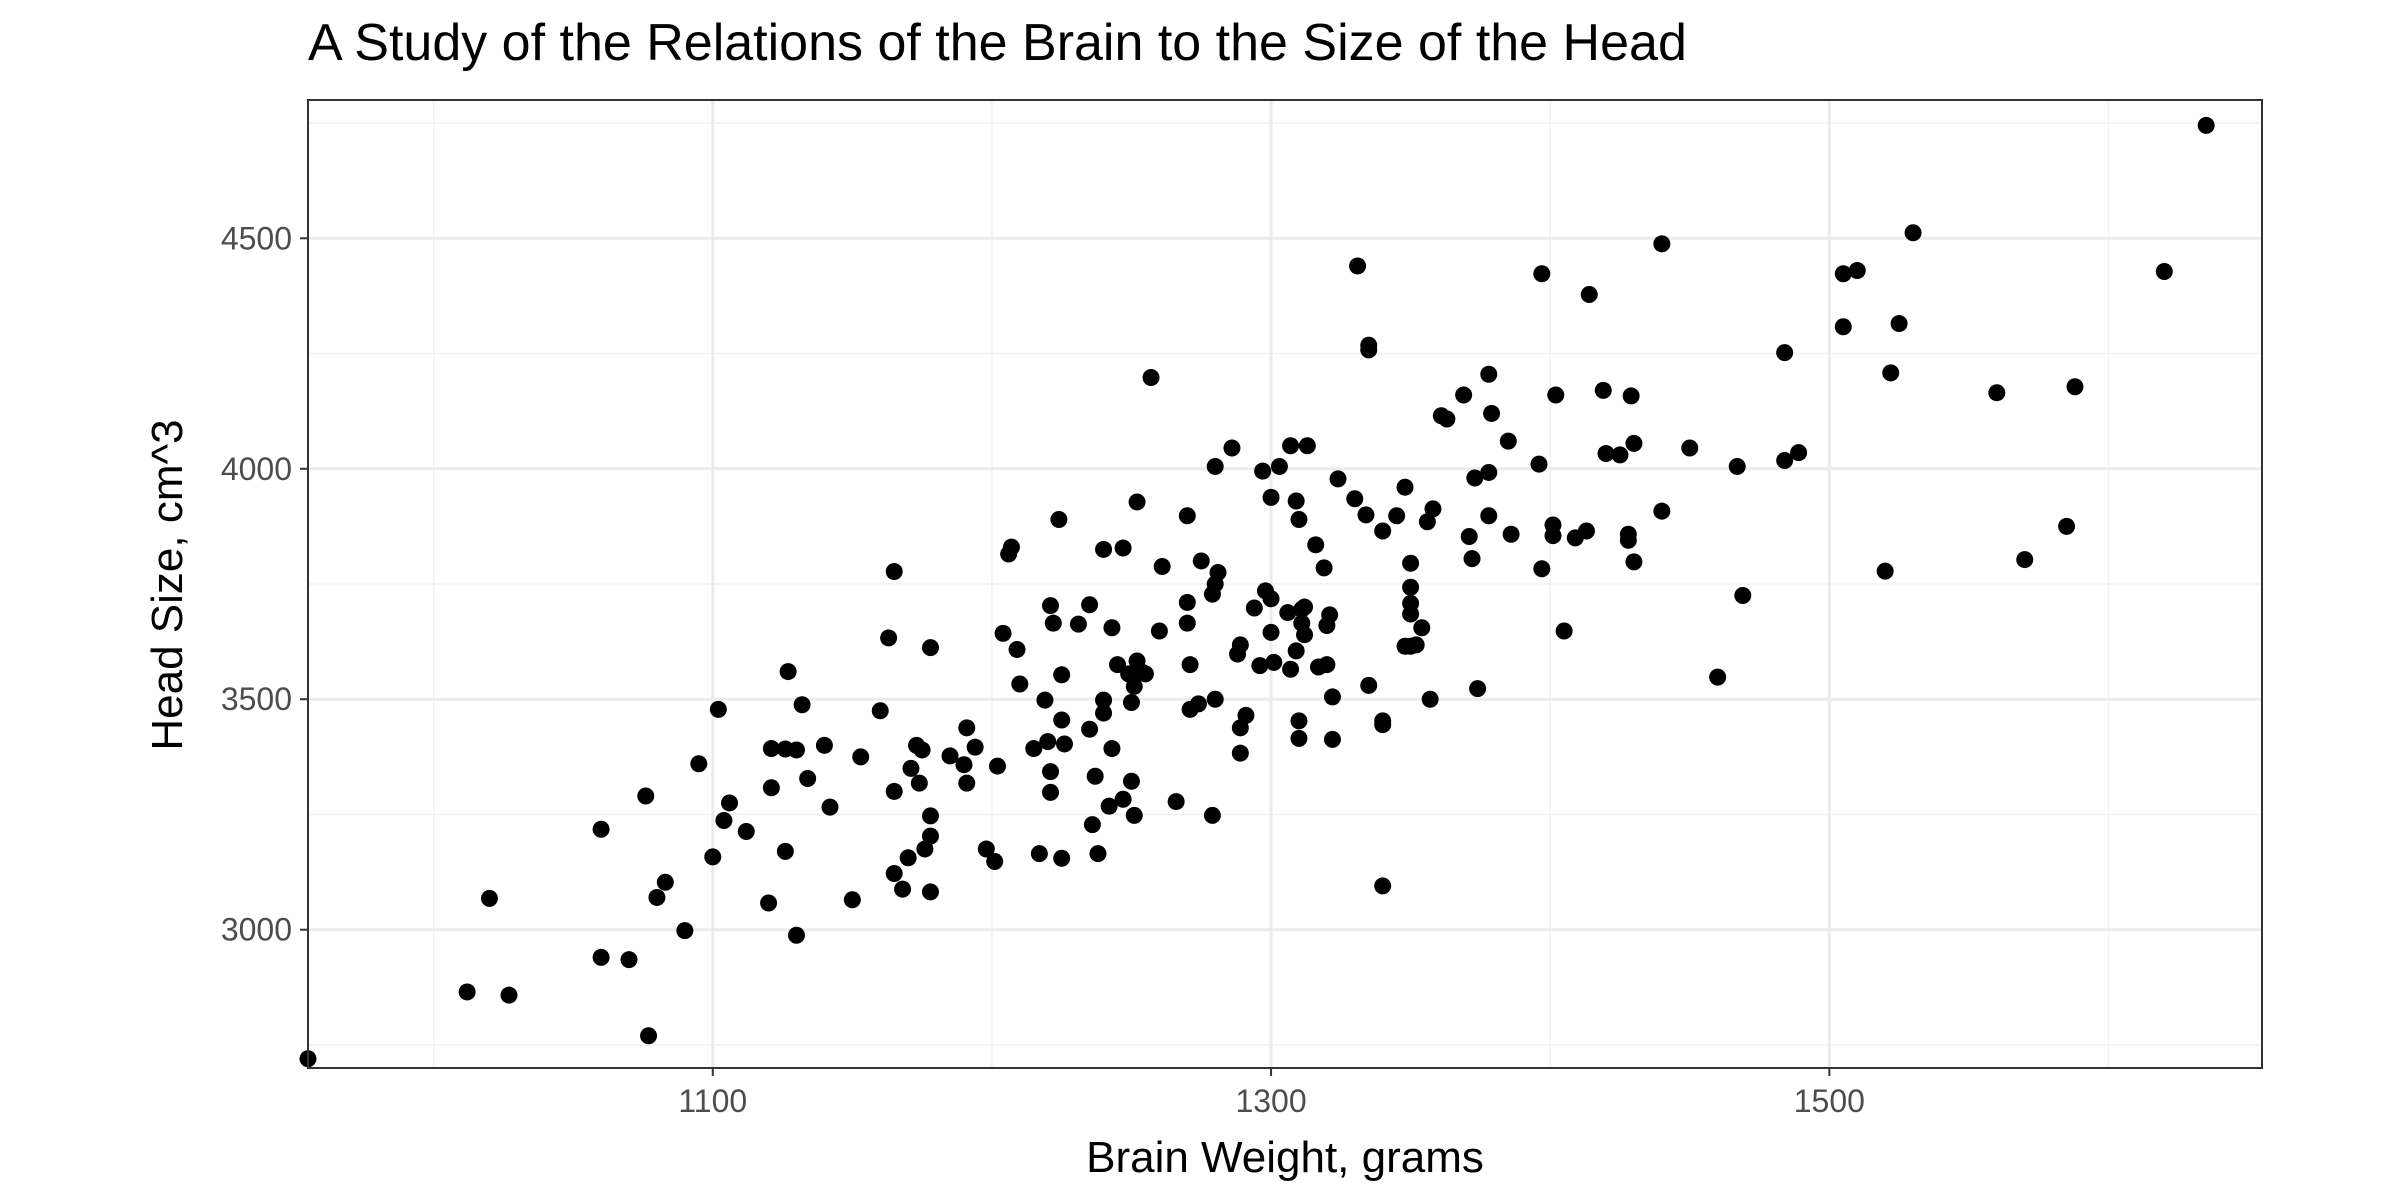  I want to click on y-tick-label: 3500, so click(256, 699).